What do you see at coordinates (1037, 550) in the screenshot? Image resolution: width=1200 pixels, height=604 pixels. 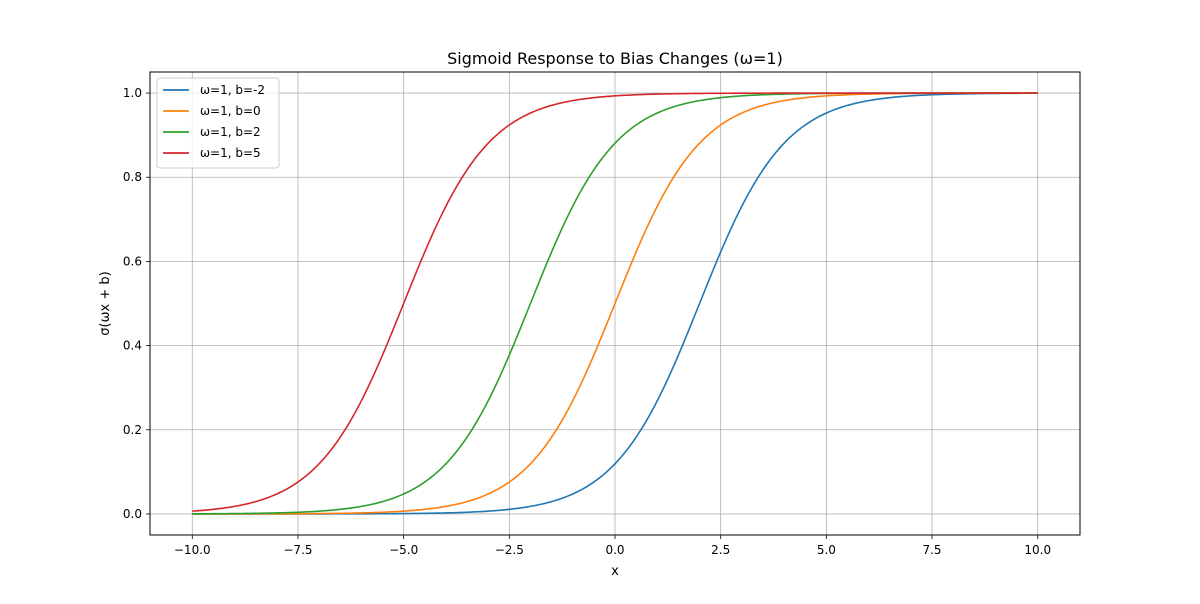 I see `x-tick-label: 10.0` at bounding box center [1037, 550].